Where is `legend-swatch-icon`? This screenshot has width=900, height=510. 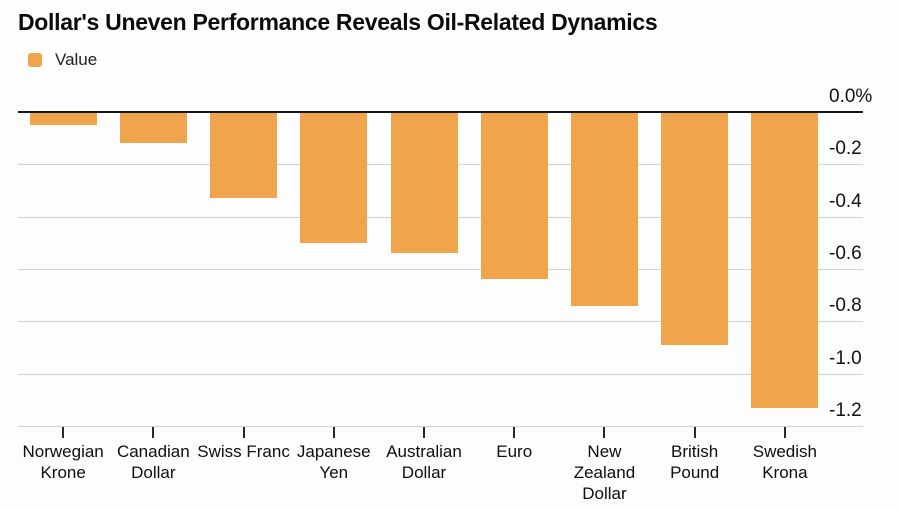 legend-swatch-icon is located at coordinates (35, 60).